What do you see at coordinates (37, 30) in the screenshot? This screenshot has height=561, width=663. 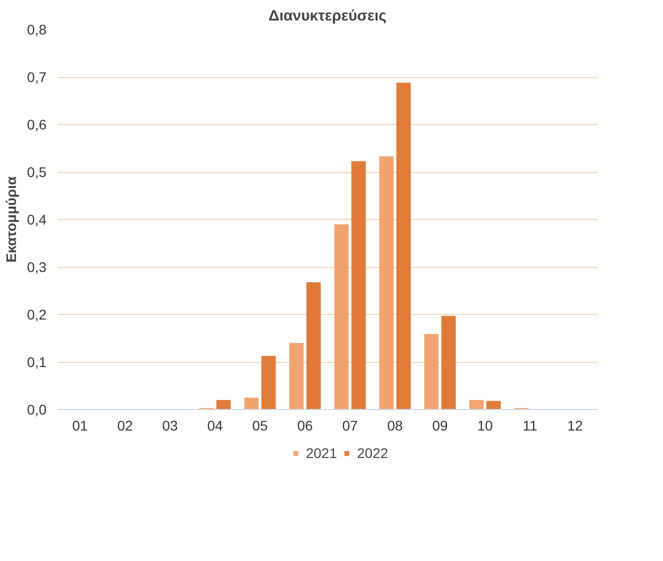 I see `y-tick-label: 0,8` at bounding box center [37, 30].